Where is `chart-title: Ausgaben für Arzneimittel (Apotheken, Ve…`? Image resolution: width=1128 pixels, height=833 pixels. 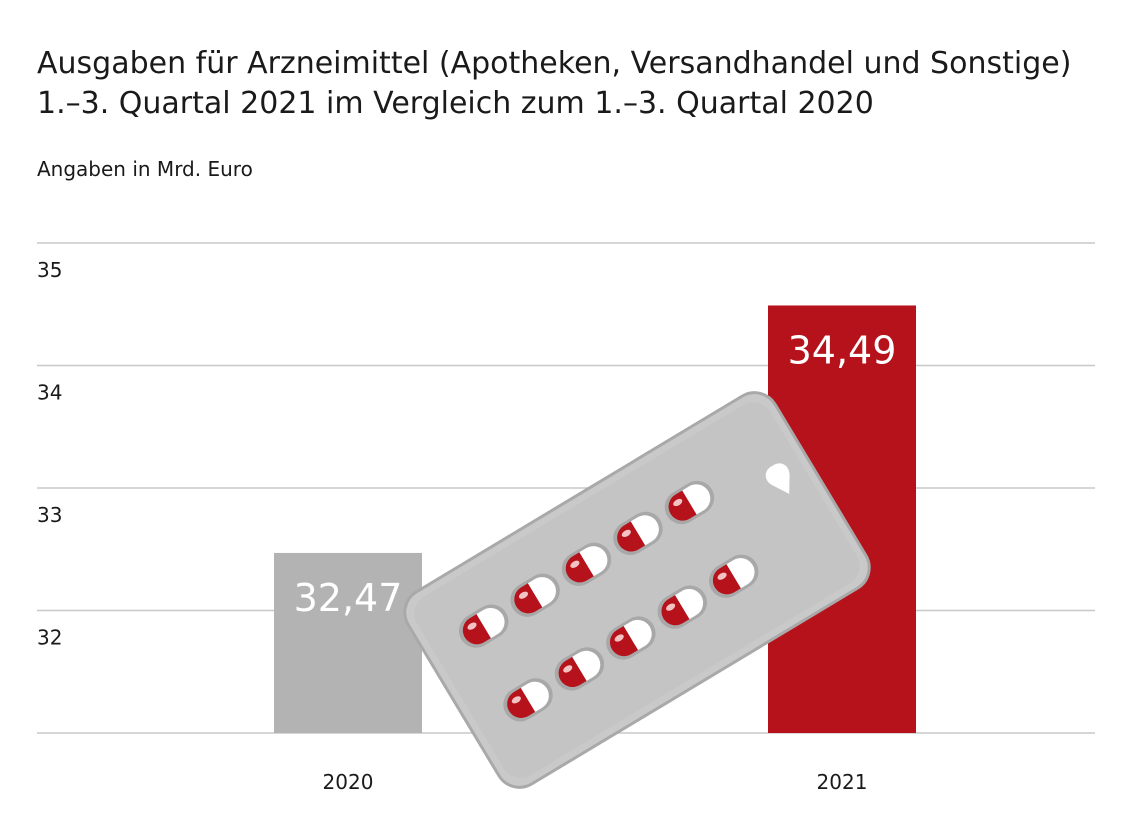 chart-title: Ausgaben für Arzneimittel (Apotheken, Ve… is located at coordinates (554, 63).